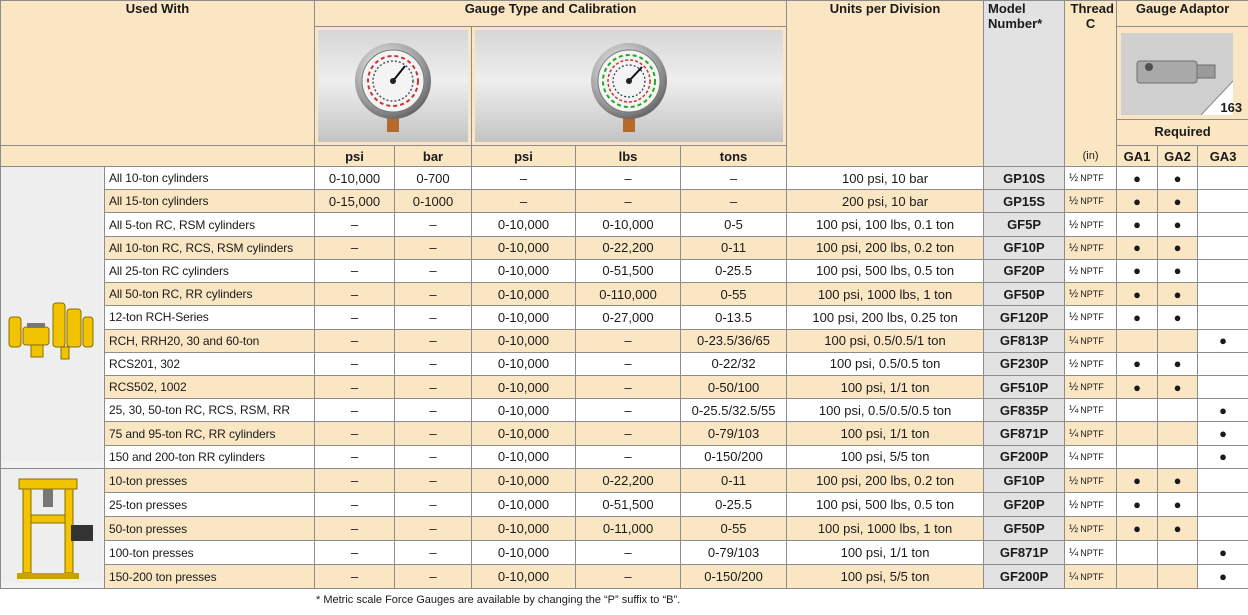 The image size is (1248, 615). Describe the element at coordinates (628, 294) in the screenshot. I see `lbs-range-cell: 0-110,000` at that location.